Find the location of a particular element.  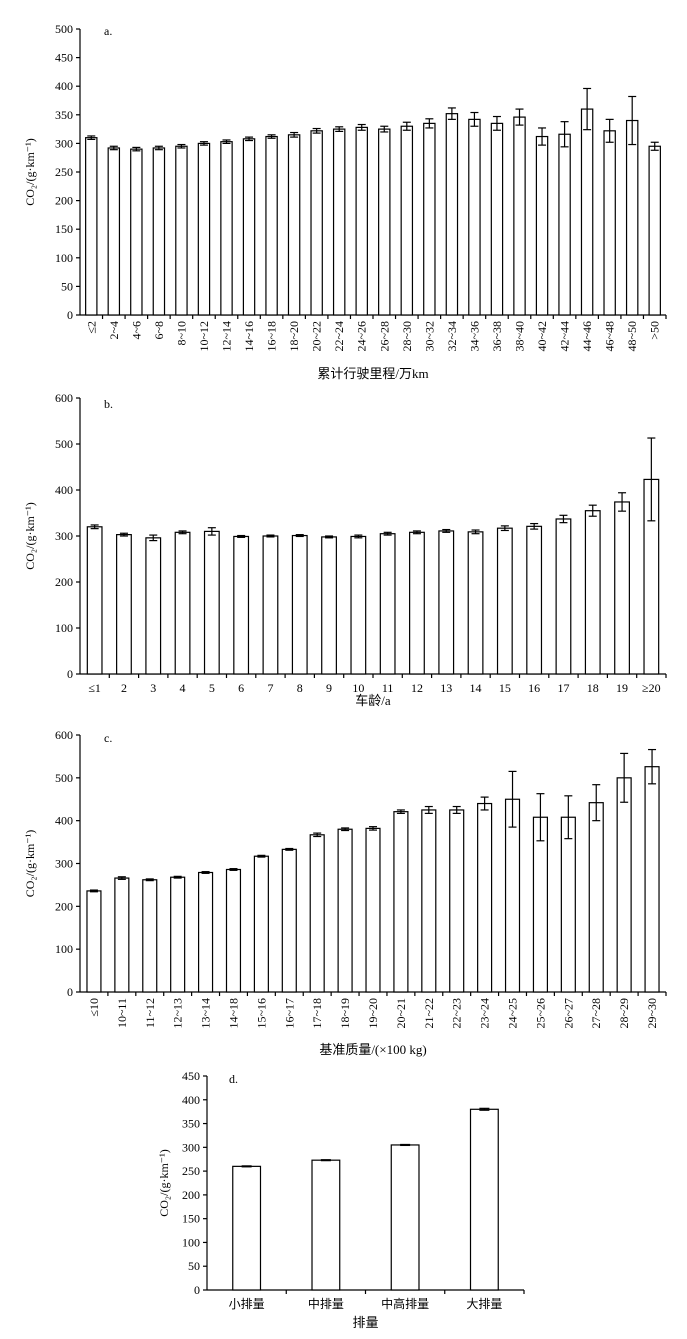

x-tick-label: 30~32 is located at coordinates (429, 336).